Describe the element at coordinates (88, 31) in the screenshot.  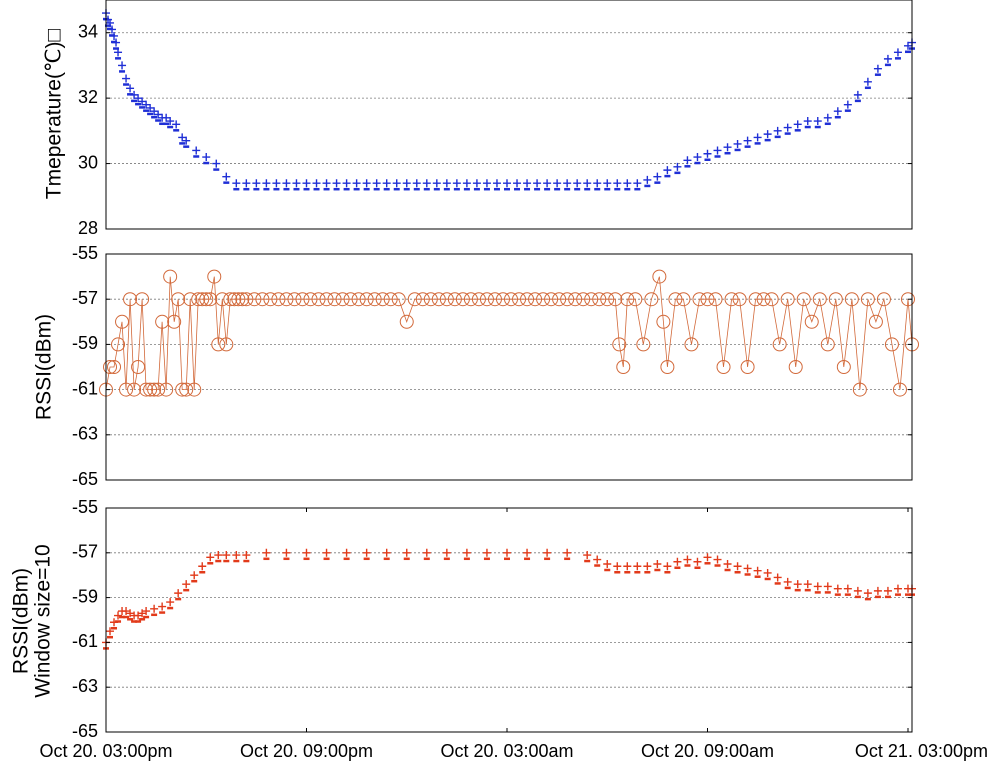
I see `y-tick-label: 34` at that location.